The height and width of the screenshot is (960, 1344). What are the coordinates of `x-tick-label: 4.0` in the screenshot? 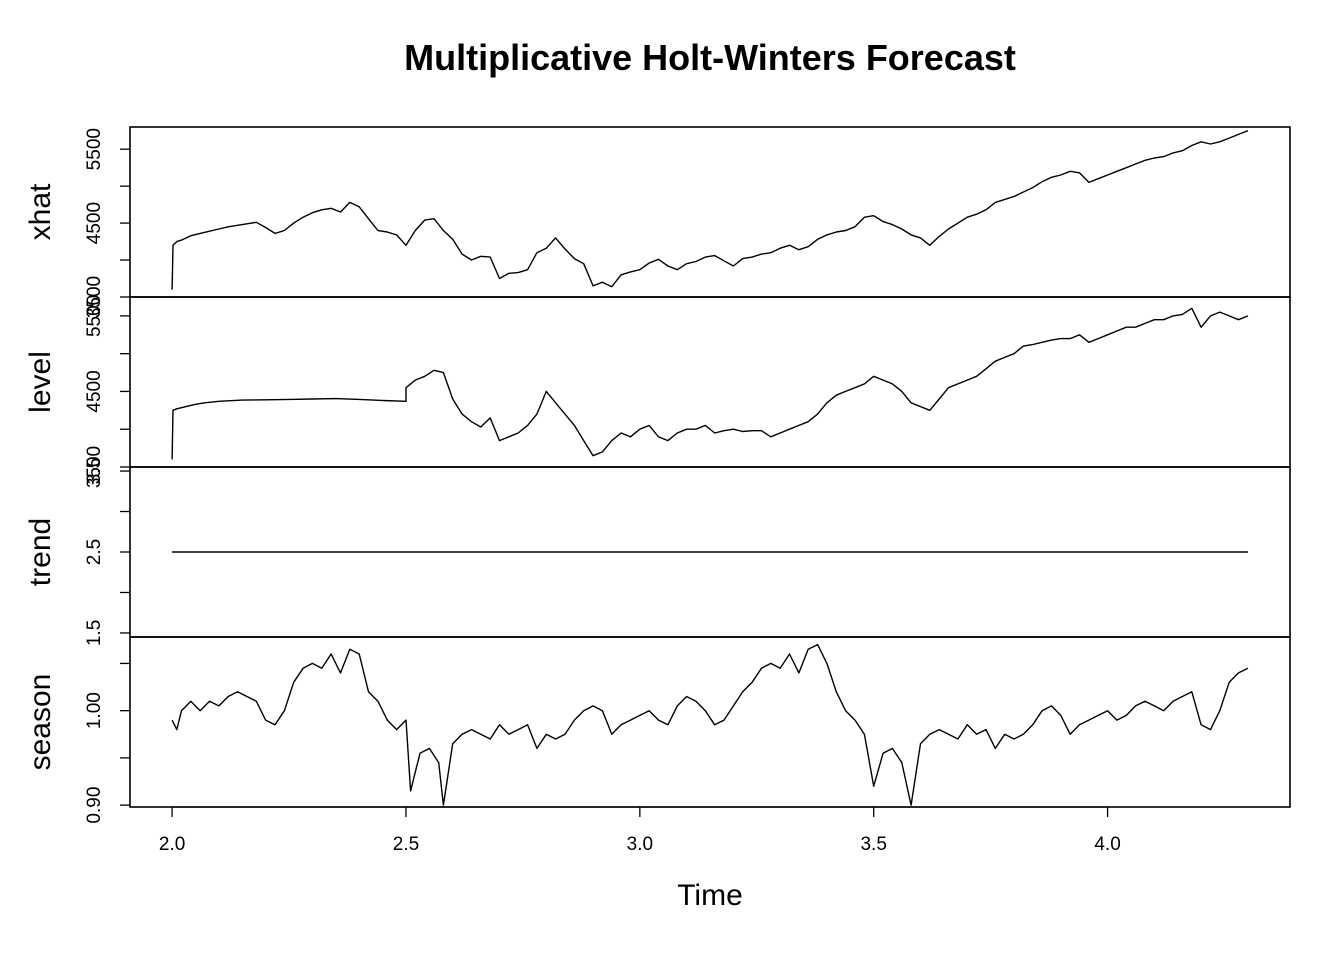 It's located at (1107, 844).